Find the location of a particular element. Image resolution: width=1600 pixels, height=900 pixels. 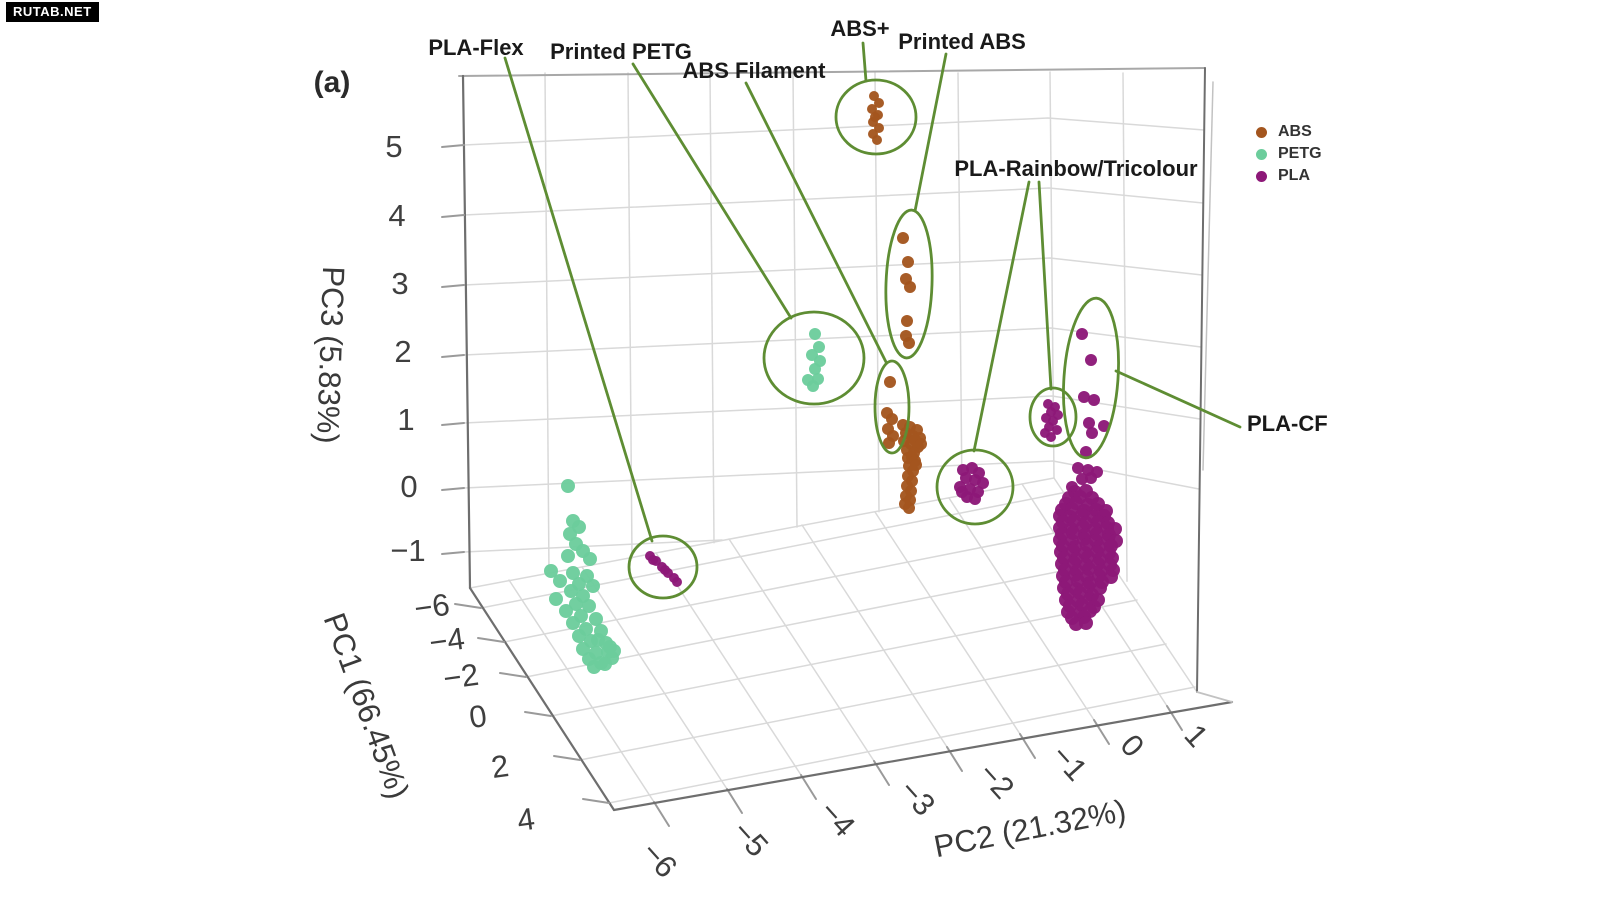

annotation-label-pla-rainbow-tricolour: PLA-Rainbow/Tricolour is located at coordinates (1076, 168).